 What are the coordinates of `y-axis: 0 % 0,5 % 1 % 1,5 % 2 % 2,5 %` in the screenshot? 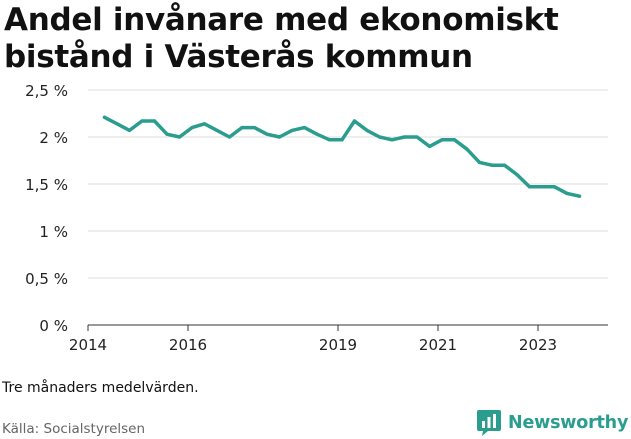 It's located at (46, 208).